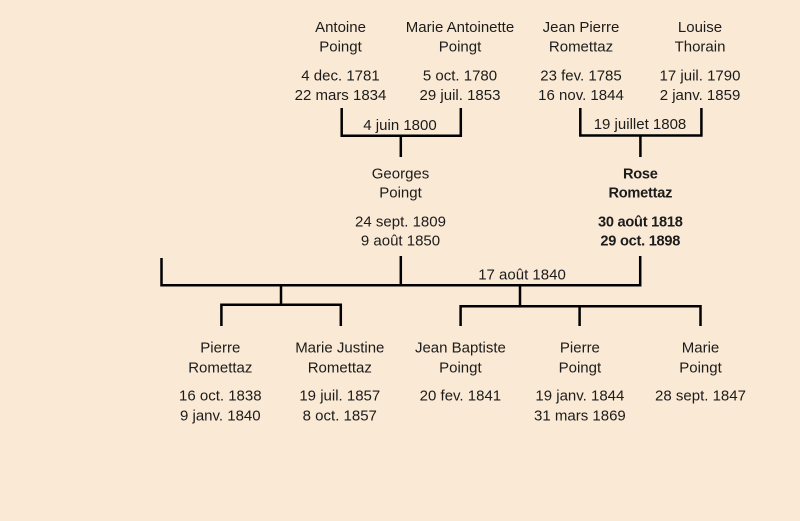 Image resolution: width=800 pixels, height=521 pixels. Describe the element at coordinates (460, 95) in the screenshot. I see `svg-text: 29 juil. 1853` at that location.